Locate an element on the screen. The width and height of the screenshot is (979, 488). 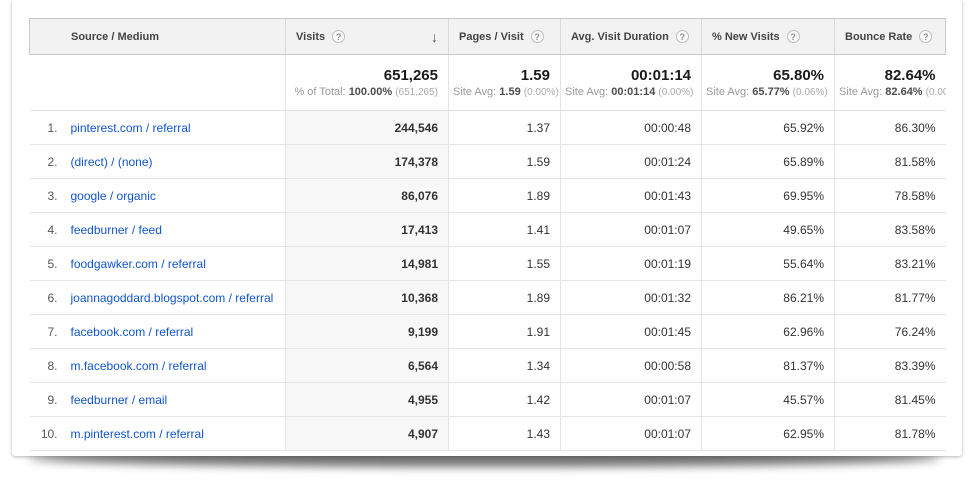
avg-visit-duration-cell: 00:00:48 is located at coordinates (631, 127).